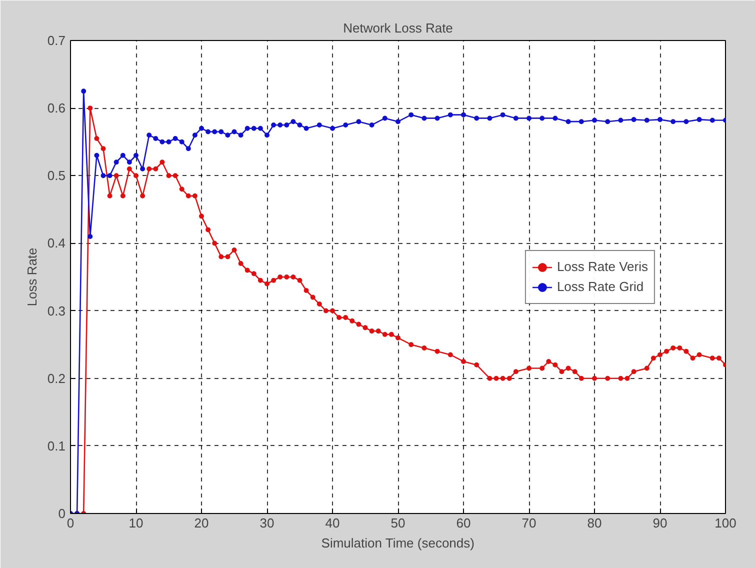 This screenshot has height=568, width=755. I want to click on x-tick-label: 10, so click(136, 523).